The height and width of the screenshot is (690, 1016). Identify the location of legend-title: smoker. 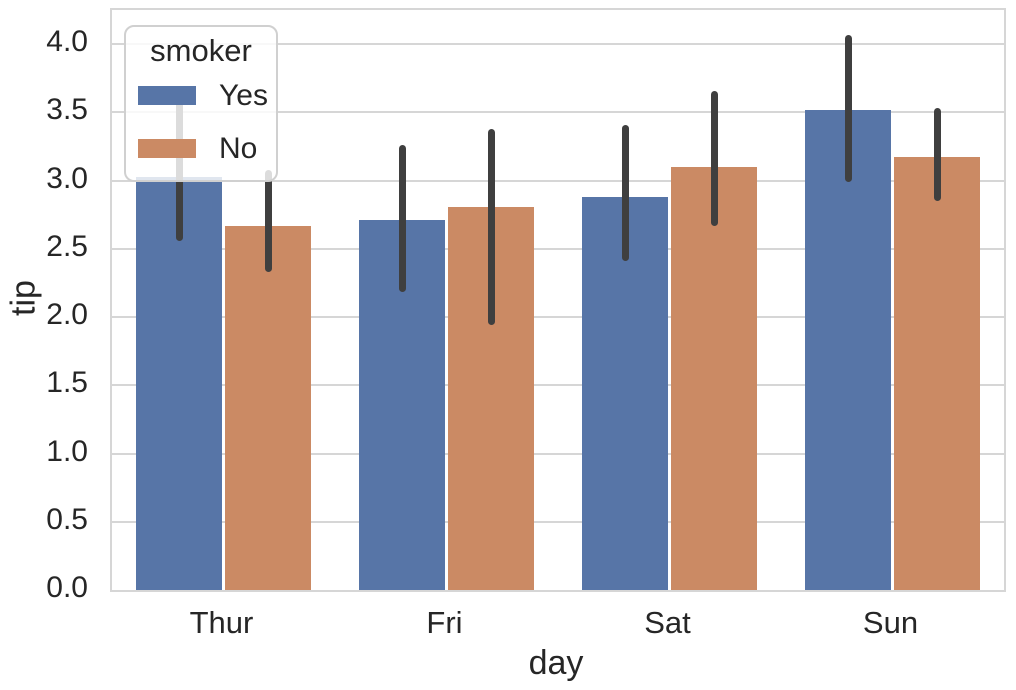
(201, 50).